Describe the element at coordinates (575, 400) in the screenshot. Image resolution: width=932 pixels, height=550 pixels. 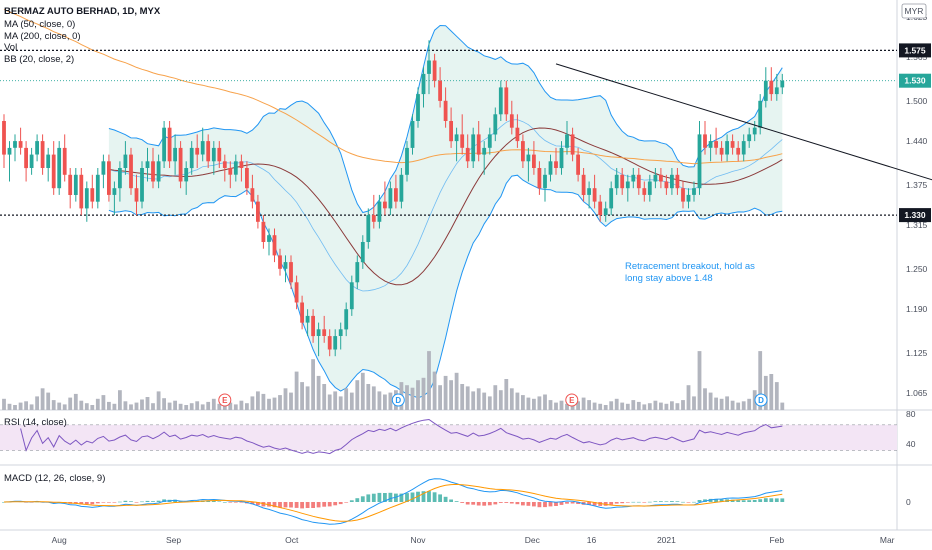
I see `event-markers: EDEDE` at that location.